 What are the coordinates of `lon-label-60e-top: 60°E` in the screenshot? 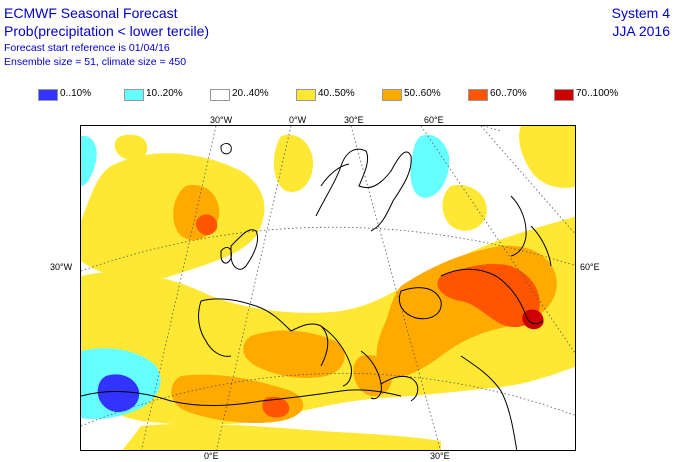 It's located at (434, 120).